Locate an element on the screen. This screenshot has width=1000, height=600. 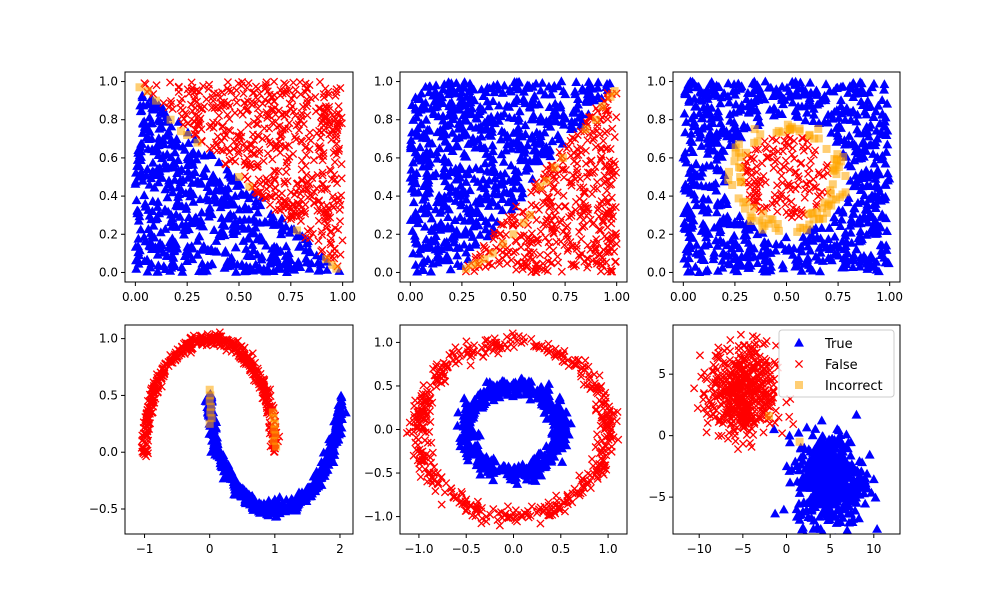
y-tick-label: 0.0 is located at coordinates (656, 272).